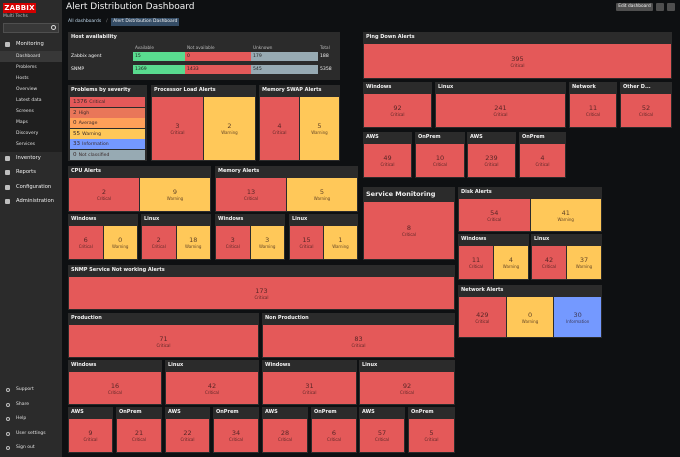 This screenshot has width=680, height=457. I want to click on severity-cell: 2 Warning, so click(229, 128).